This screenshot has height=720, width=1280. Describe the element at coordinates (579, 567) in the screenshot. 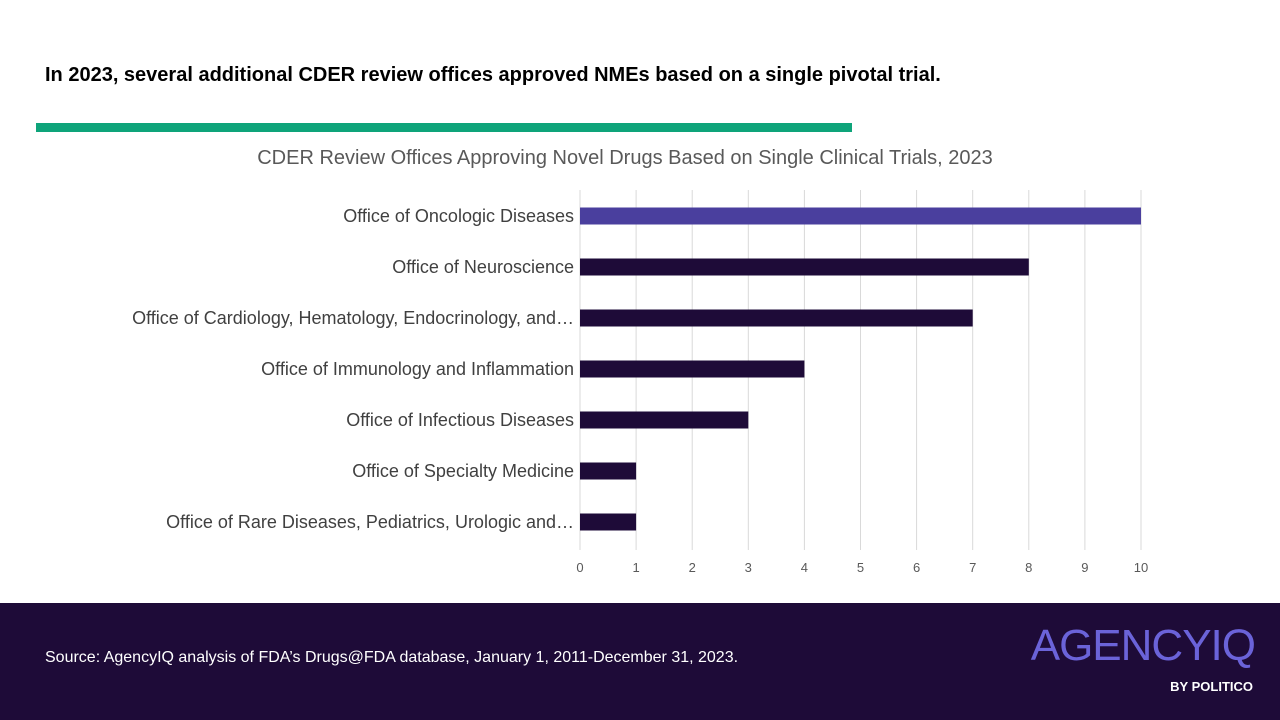

I see `x-tick-label: 0` at that location.